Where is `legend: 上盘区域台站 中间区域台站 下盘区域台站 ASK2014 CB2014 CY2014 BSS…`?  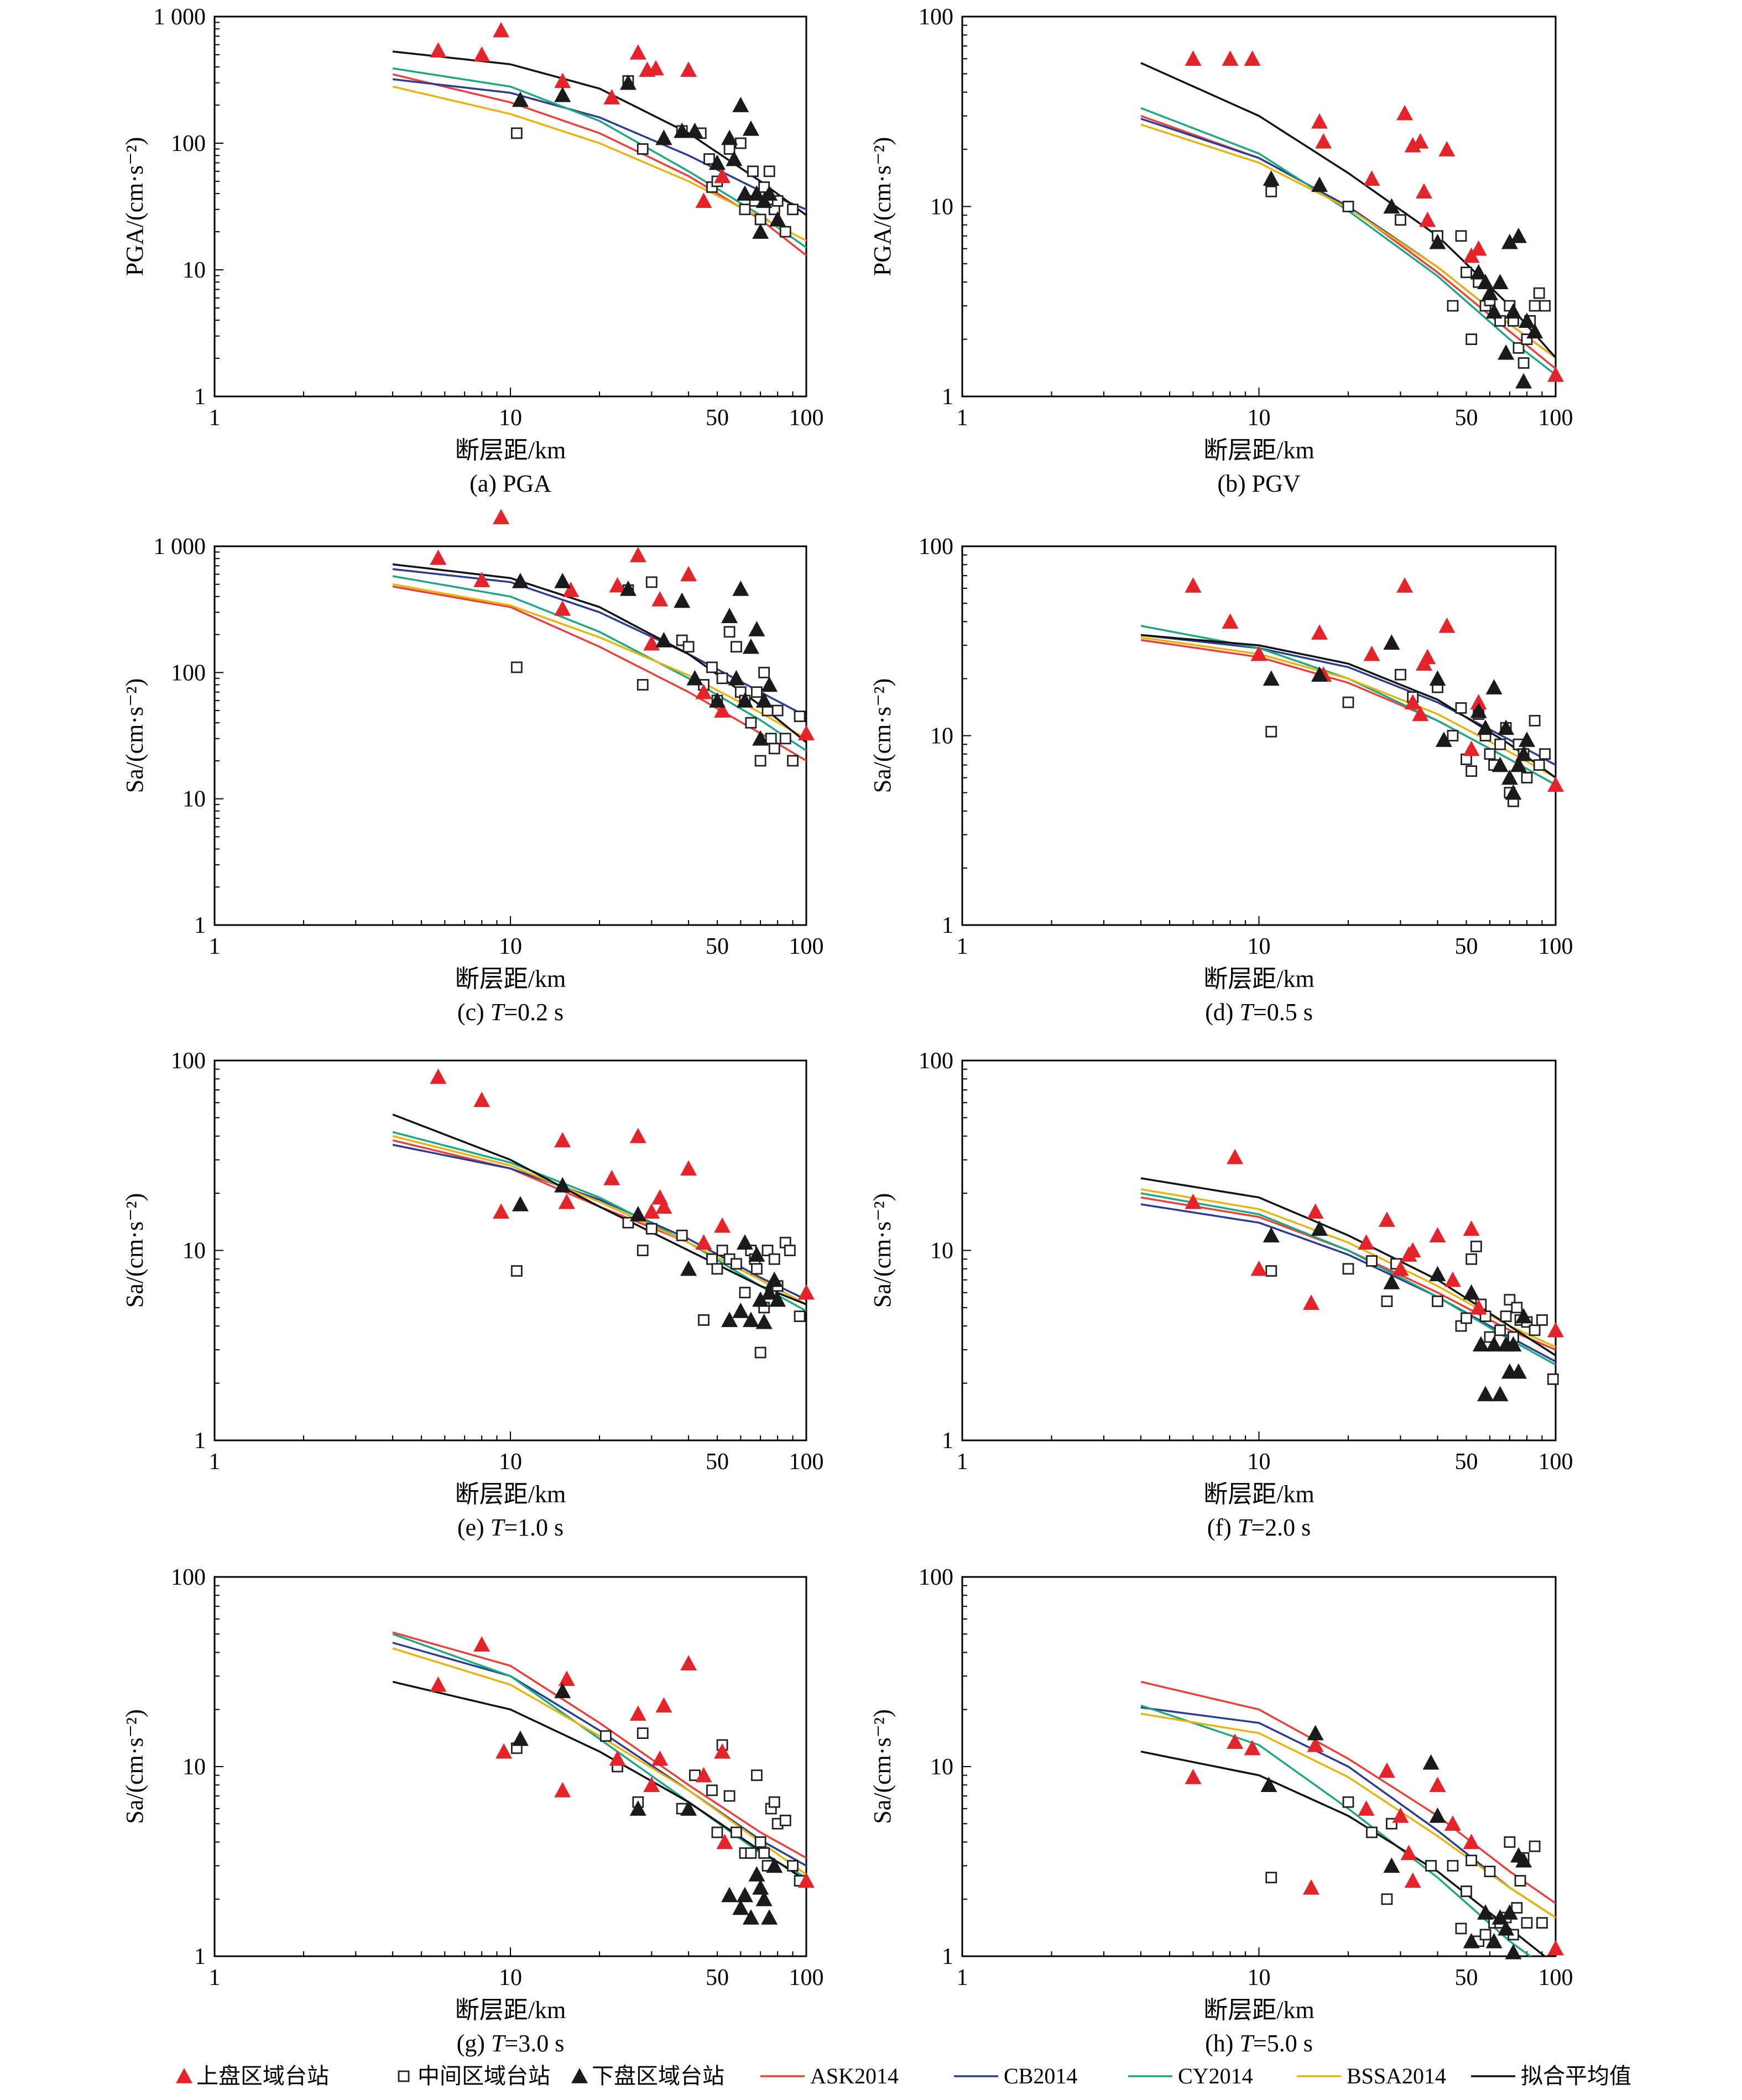 legend: 上盘区域台站 中间区域台站 下盘区域台站 ASK2014 CB2014 CY2014 BSS… is located at coordinates (903, 2076).